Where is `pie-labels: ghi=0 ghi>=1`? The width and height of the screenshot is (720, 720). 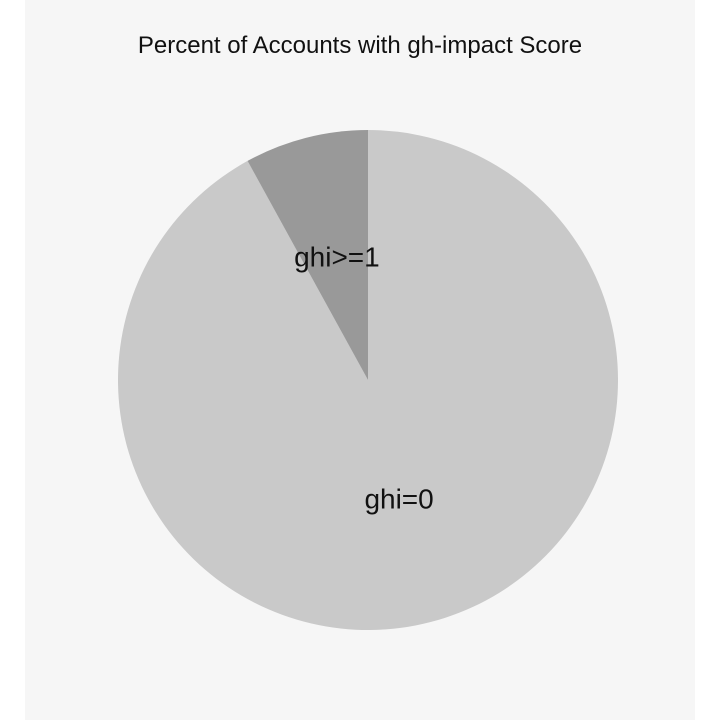
pie-labels: ghi=0 ghi>=1 is located at coordinates (364, 377).